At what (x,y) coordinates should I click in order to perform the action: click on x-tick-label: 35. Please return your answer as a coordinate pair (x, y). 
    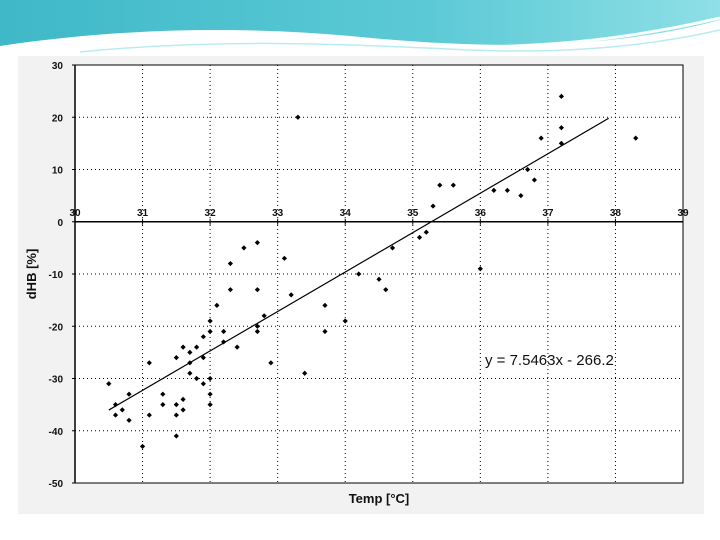
    Looking at the image, I should click on (413, 213).